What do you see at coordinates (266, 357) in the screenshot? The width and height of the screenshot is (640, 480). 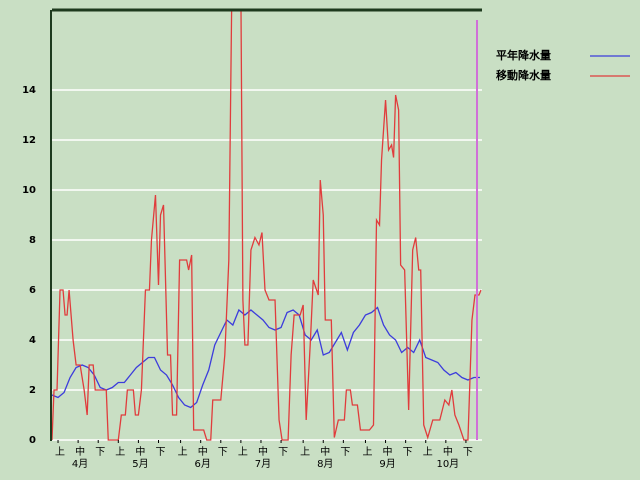 I see `series-line` at bounding box center [266, 357].